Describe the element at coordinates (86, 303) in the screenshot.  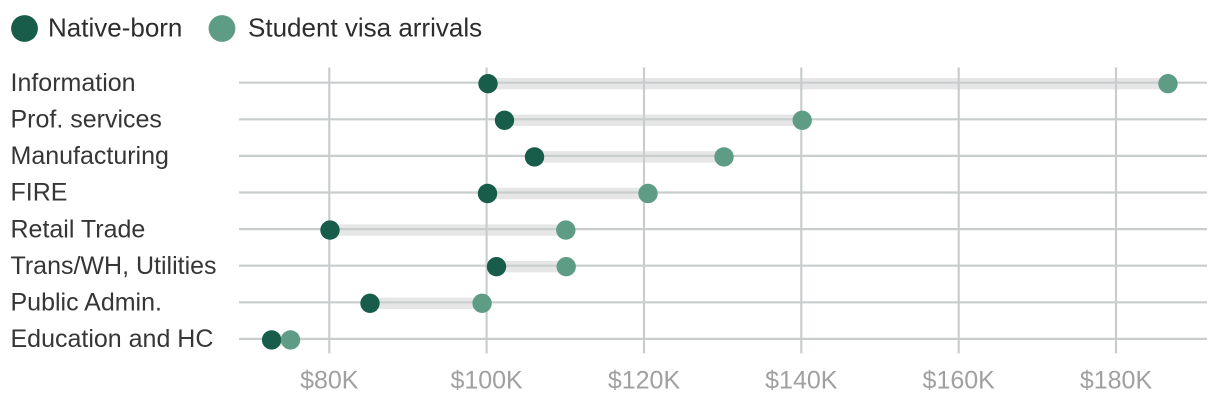
I see `svg-text: Public Admin.` at that location.